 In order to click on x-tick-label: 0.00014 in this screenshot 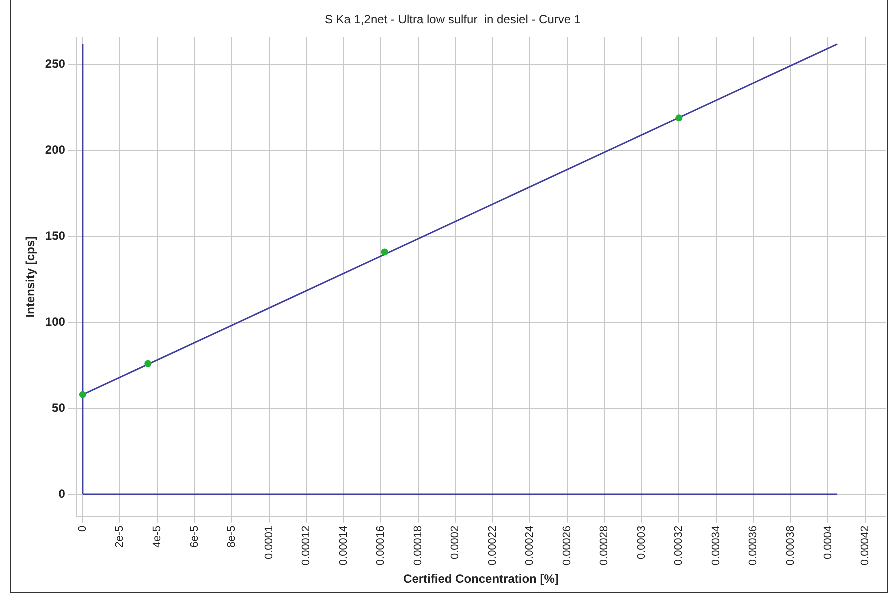, I will do `click(344, 546)`.